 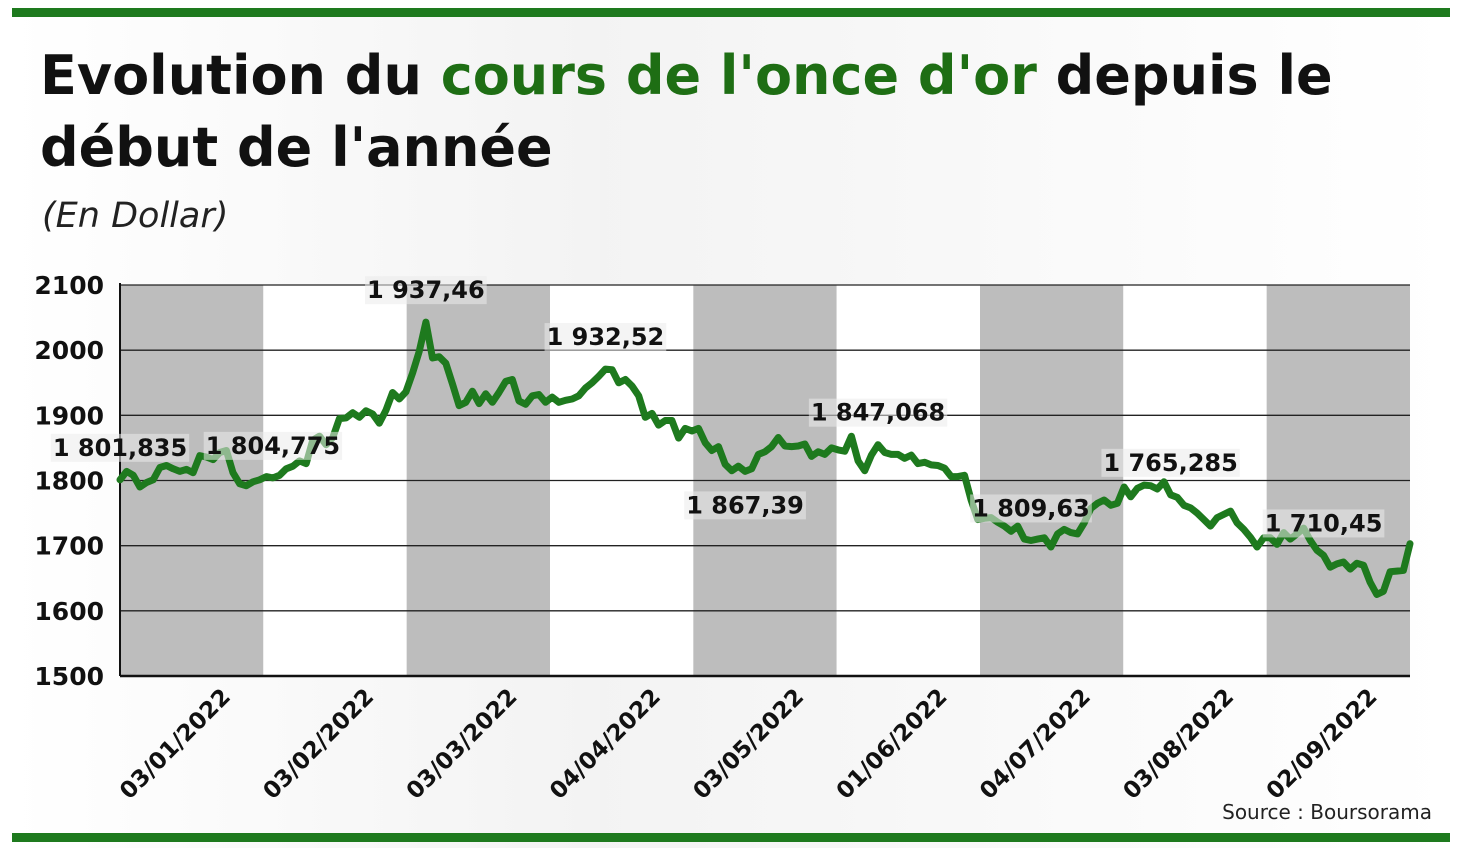 I want to click on data-label-text: 1 847,068, so click(x=878, y=413).